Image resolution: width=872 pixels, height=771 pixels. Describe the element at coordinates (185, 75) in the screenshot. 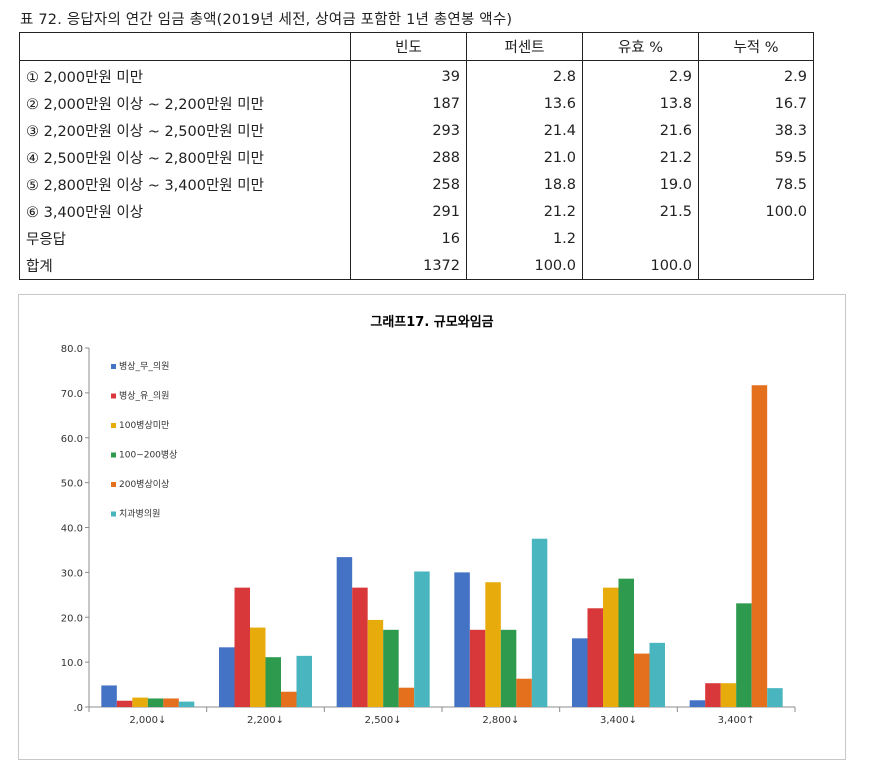

I see `row-label: ① 2,000만원 미만` at that location.